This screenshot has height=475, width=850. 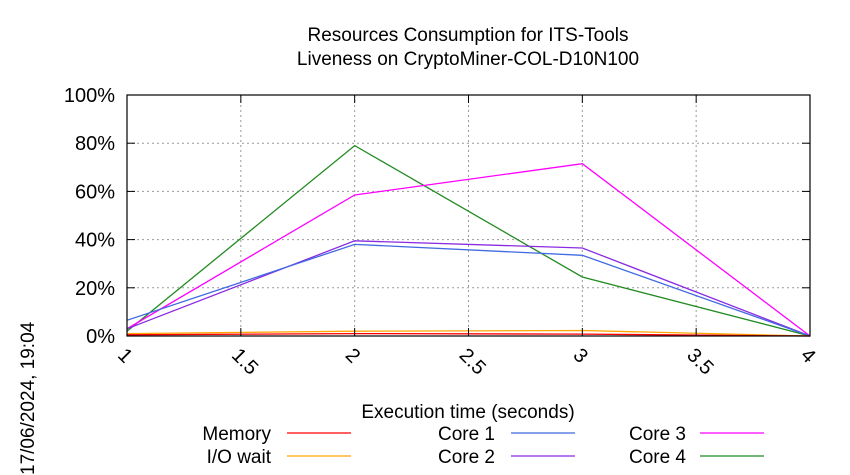 What do you see at coordinates (807, 355) in the screenshot?
I see `x-tick-label: 4` at bounding box center [807, 355].